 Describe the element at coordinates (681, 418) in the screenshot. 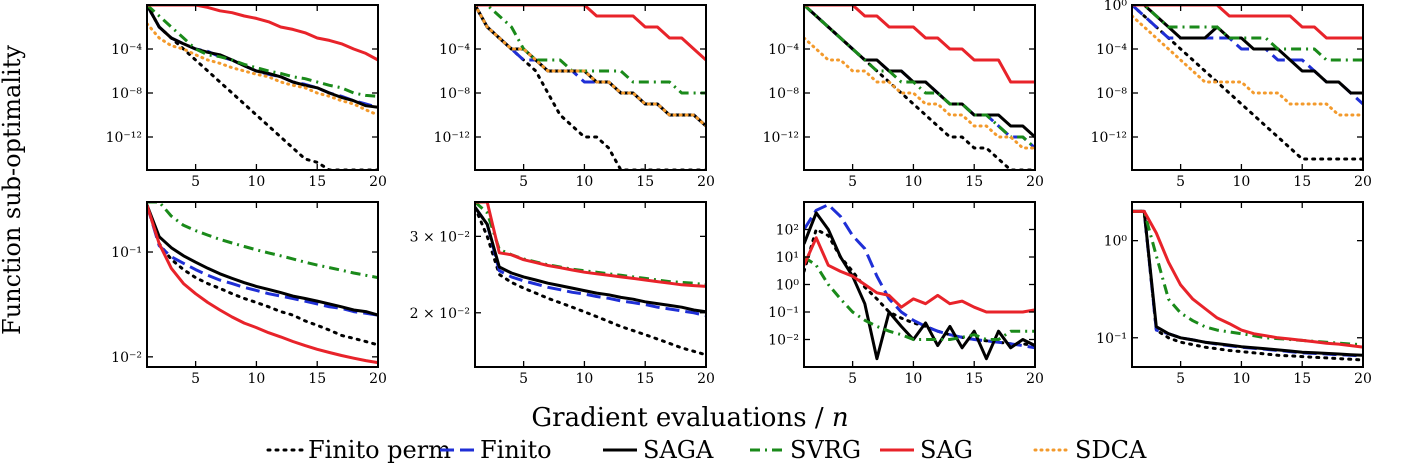

I see `x-axis-title-text: Gradient evaluations /` at that location.